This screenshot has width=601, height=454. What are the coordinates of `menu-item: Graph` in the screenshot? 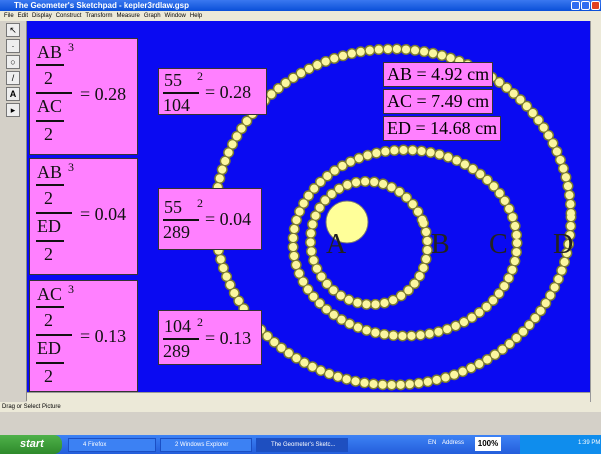 It's located at (152, 16).